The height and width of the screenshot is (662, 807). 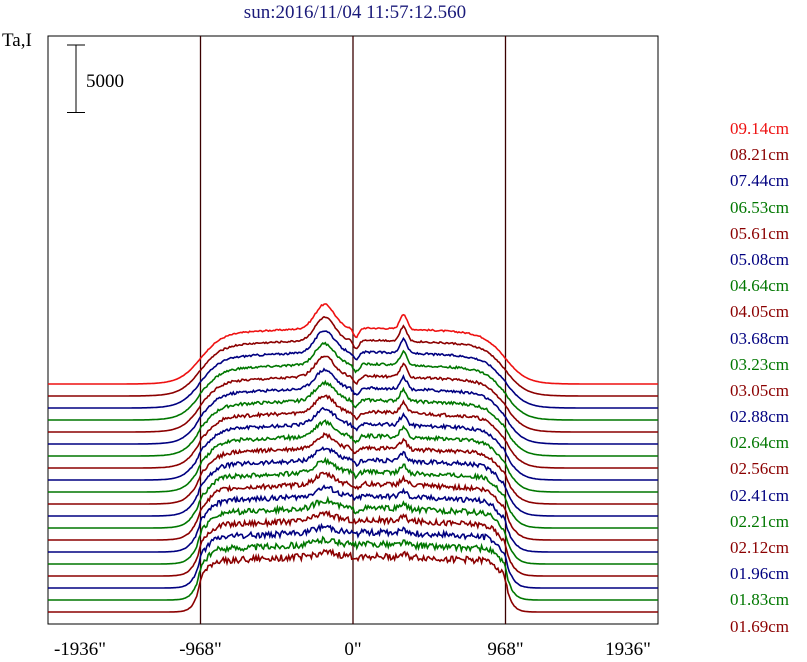 I want to click on series-line-02.21cm, so click(x=353, y=530).